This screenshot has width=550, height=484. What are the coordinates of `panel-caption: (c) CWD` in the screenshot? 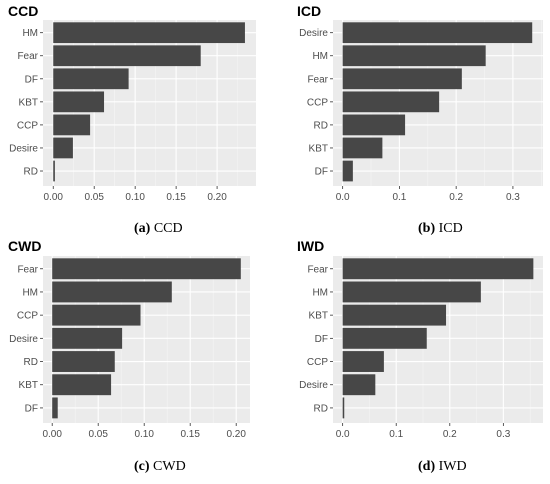 It's located at (160, 466).